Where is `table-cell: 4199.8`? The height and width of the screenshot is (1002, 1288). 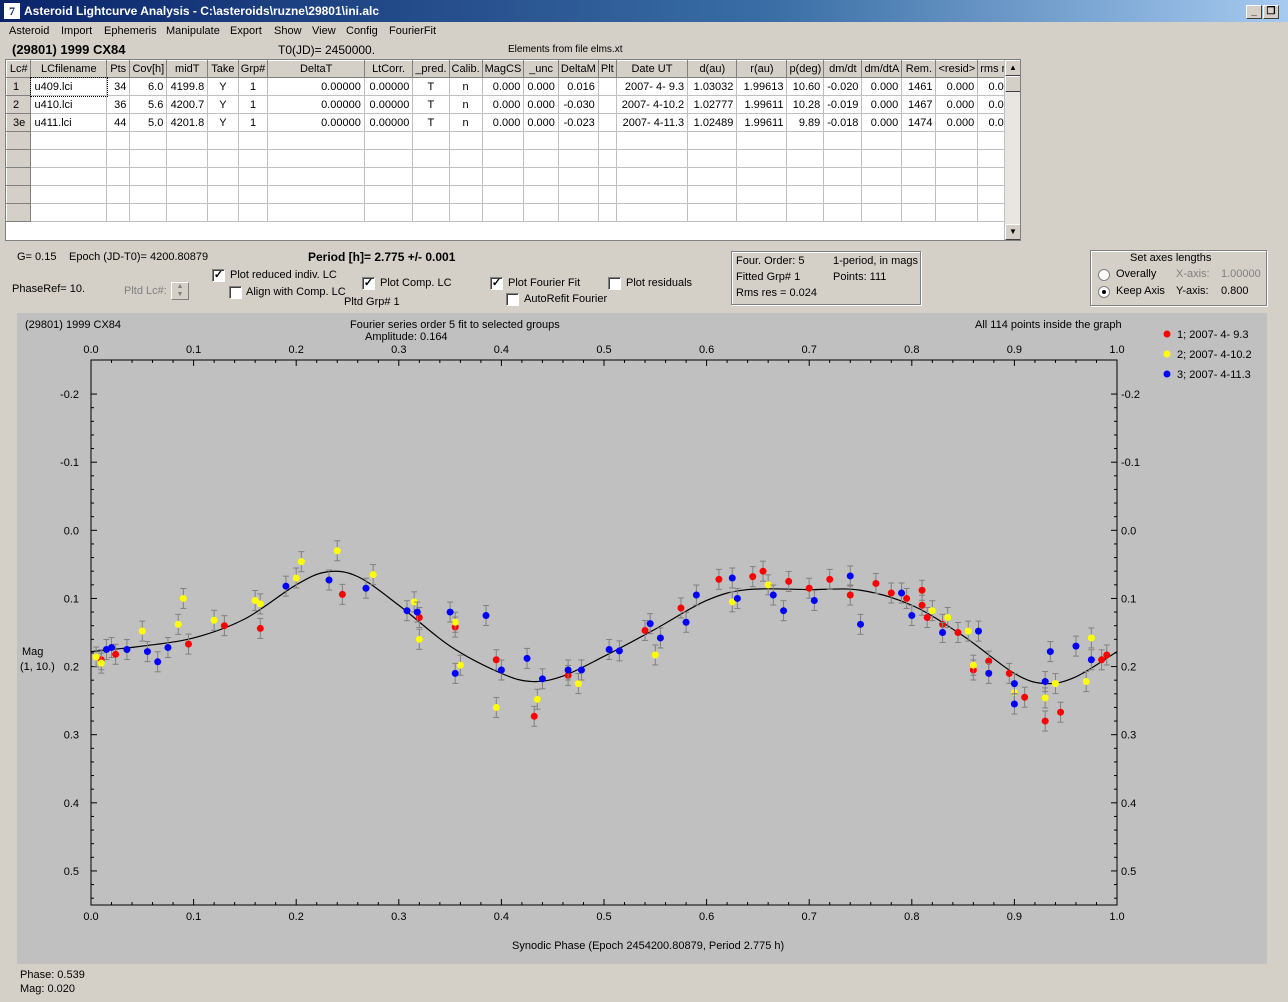
table-cell: 4199.8 is located at coordinates (187, 86).